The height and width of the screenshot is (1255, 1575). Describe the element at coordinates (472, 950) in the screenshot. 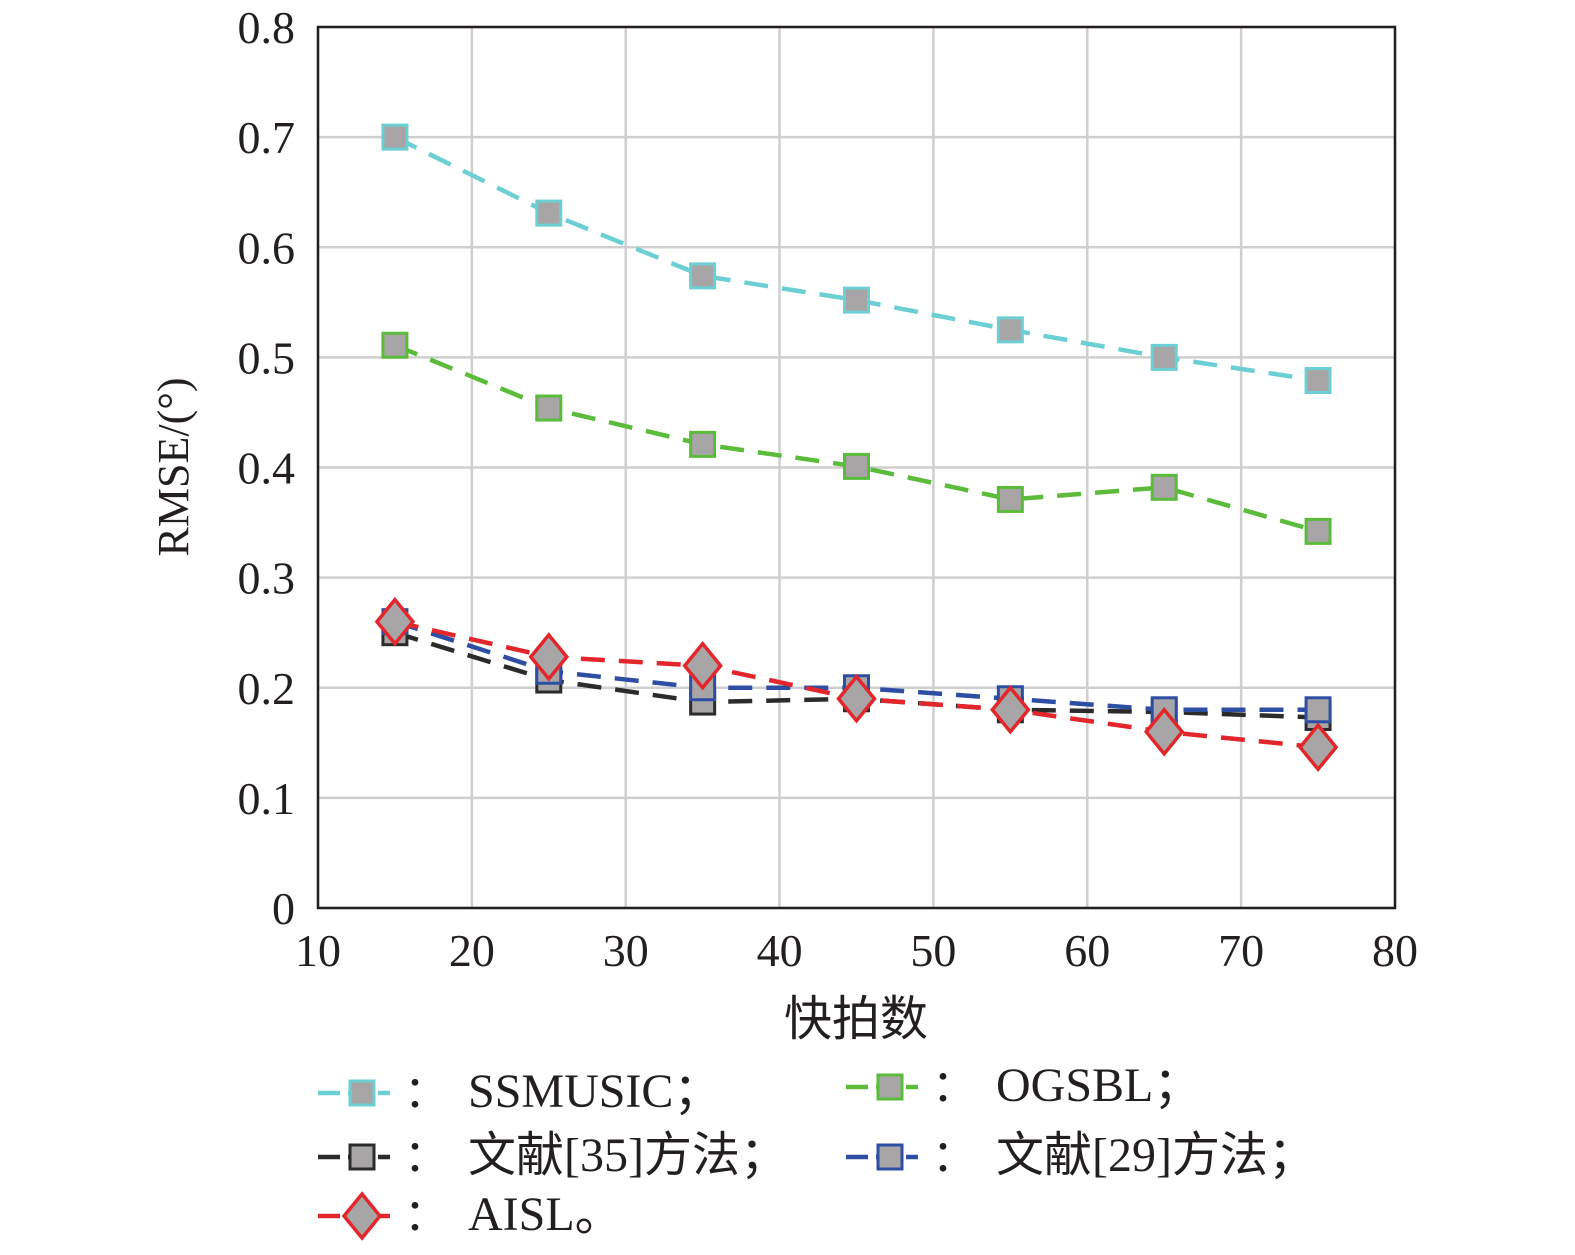

I see `x-tick-label: 20` at that location.